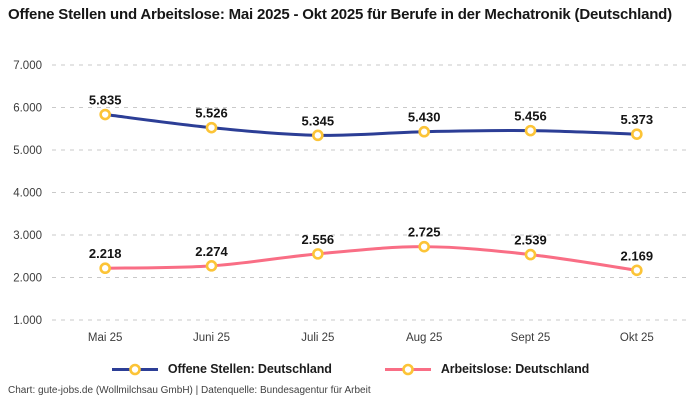  What do you see at coordinates (515, 369) in the screenshot?
I see `legend-label-arbeitslose: Arbeitslose: Deutschland` at bounding box center [515, 369].